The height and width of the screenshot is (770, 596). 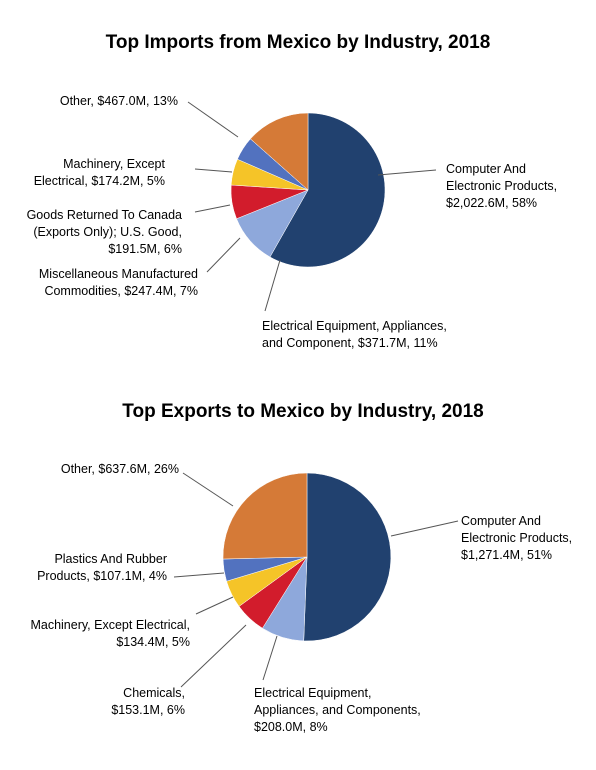 I want to click on exports-leader-electrical-equipment-appliances-and-components, so click(x=270, y=658).